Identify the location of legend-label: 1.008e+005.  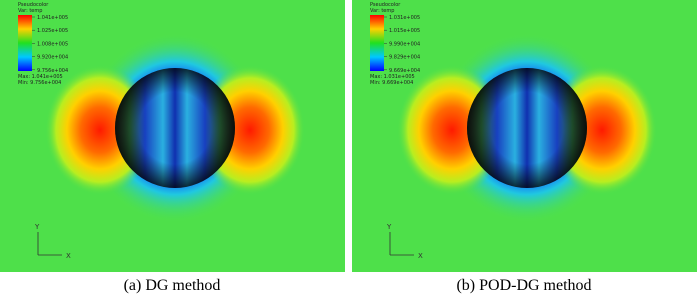
(52, 44).